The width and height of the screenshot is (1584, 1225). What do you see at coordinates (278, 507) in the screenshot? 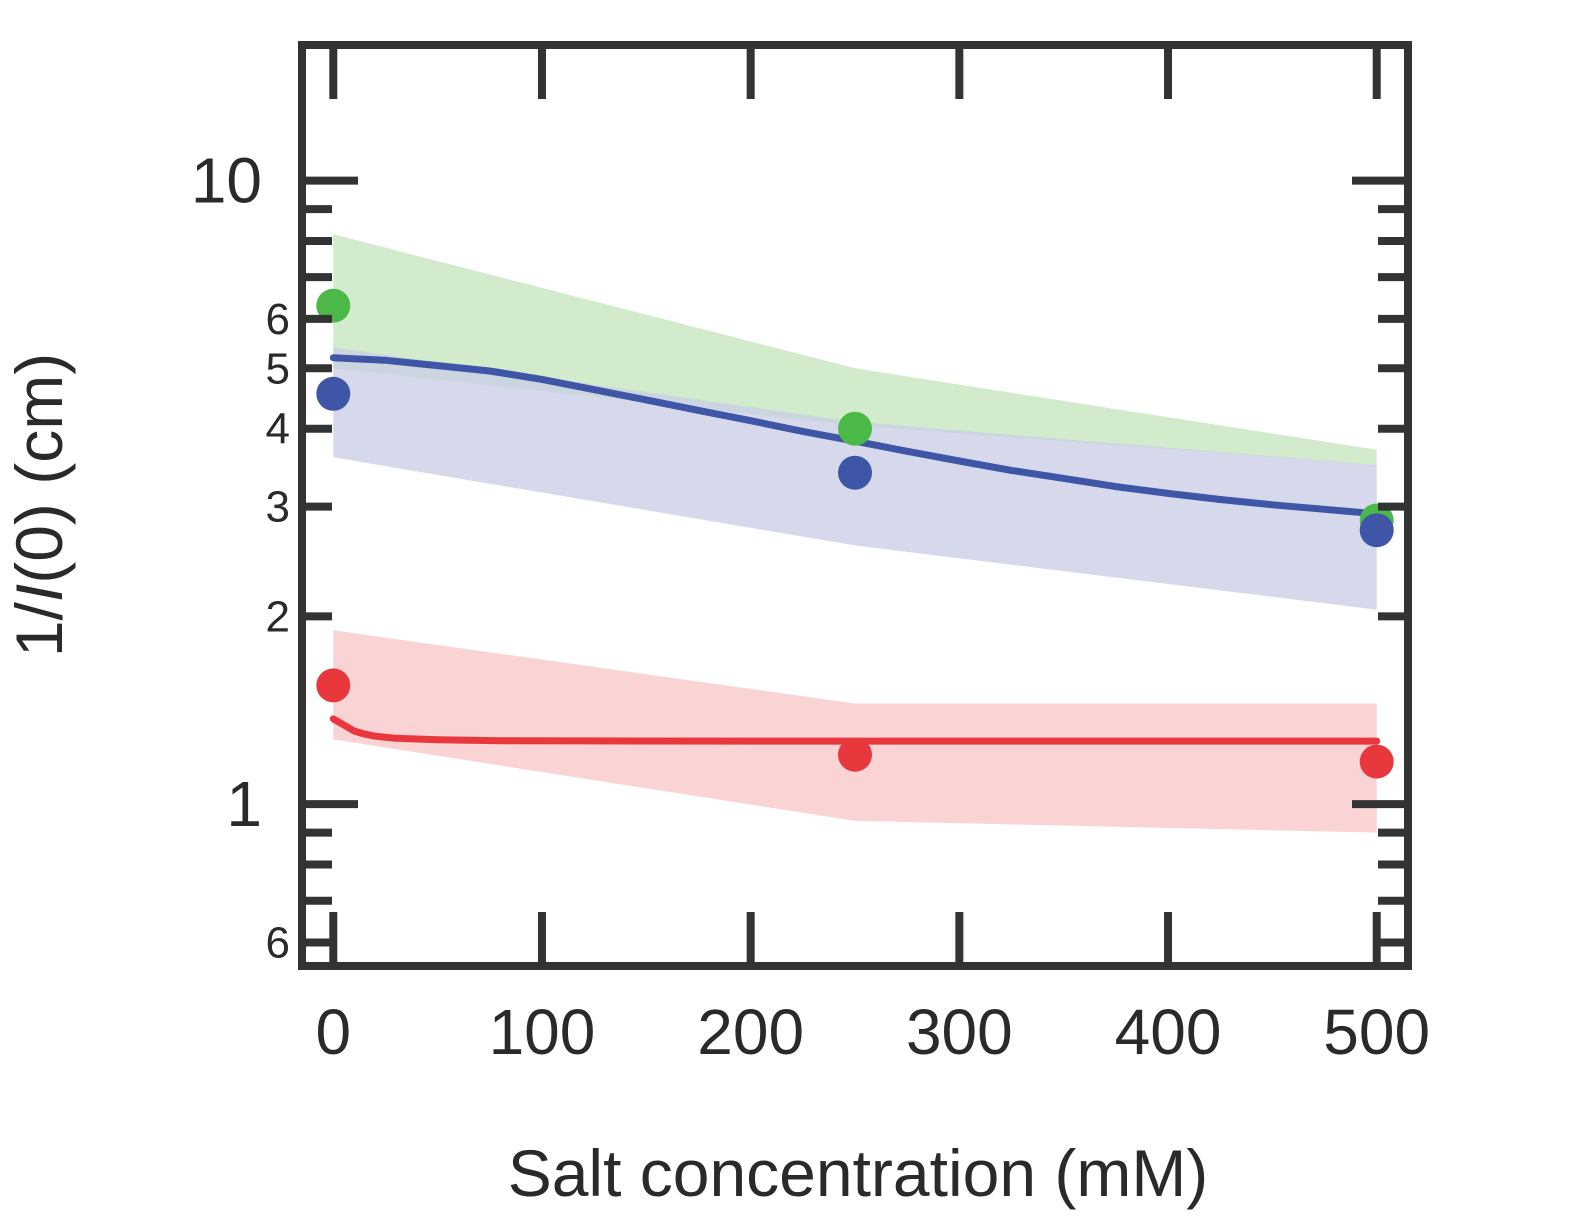
I see `y-minor-tick-label: 3` at bounding box center [278, 507].